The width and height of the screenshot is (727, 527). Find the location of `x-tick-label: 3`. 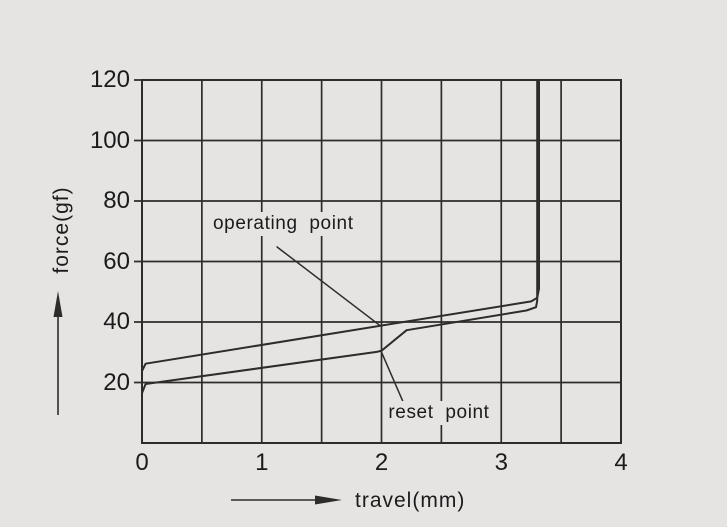

x-tick-label: 3 is located at coordinates (501, 462).